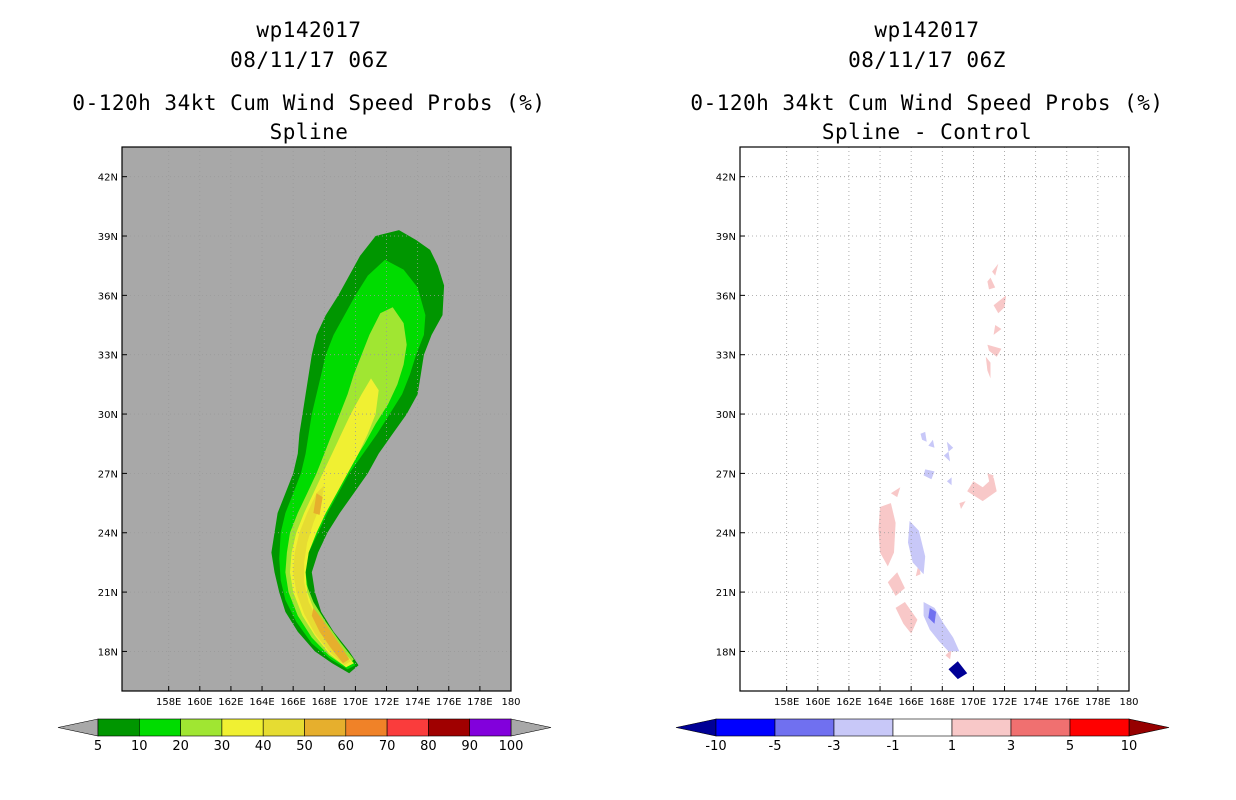 The width and height of the screenshot is (1236, 800). Describe the element at coordinates (927, 132) in the screenshot. I see `chart-subtitle: Spline - Control` at that location.